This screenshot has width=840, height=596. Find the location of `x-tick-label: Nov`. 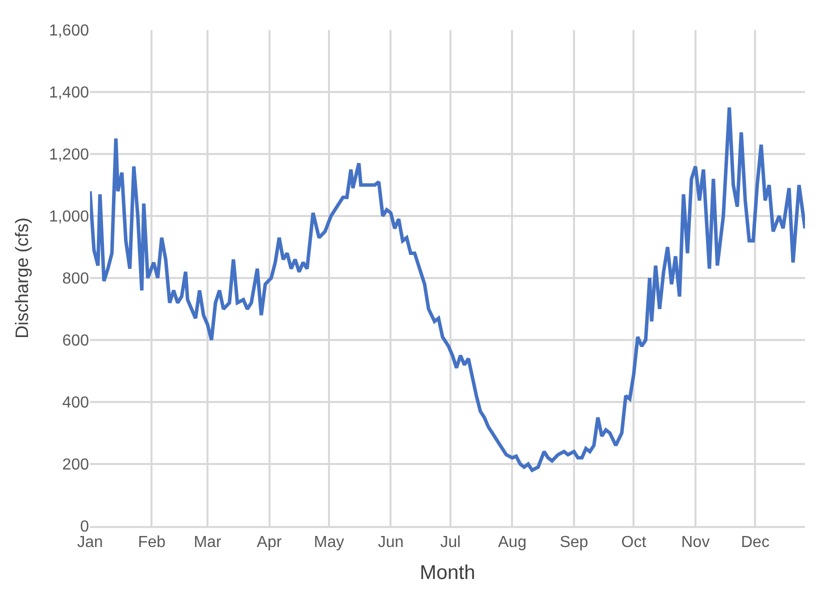

x-tick-label: Nov is located at coordinates (695, 542).